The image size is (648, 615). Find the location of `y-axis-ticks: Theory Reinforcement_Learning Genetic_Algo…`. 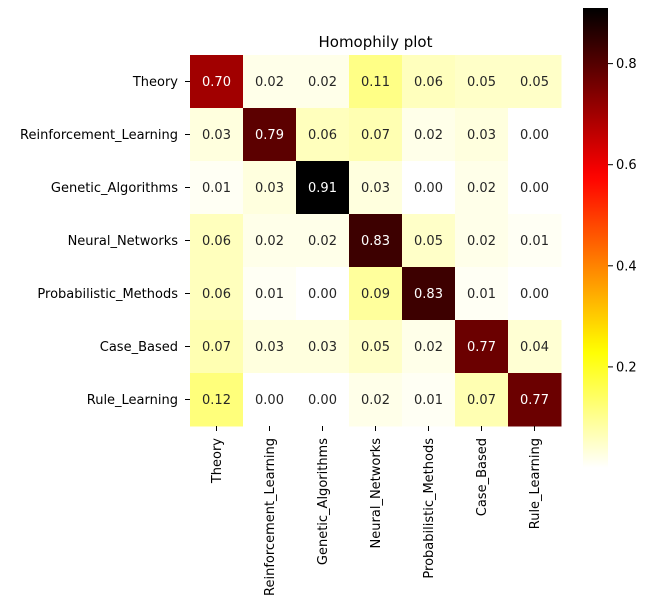

y-axis-ticks: Theory Reinforcement_Learning Genetic_Algo… is located at coordinates (105, 241).